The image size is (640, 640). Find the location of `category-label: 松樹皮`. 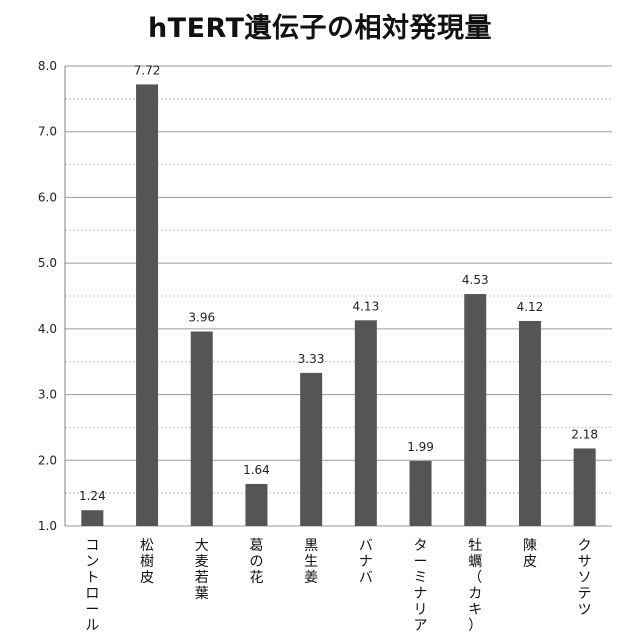

category-label: 松樹皮 is located at coordinates (147, 562).